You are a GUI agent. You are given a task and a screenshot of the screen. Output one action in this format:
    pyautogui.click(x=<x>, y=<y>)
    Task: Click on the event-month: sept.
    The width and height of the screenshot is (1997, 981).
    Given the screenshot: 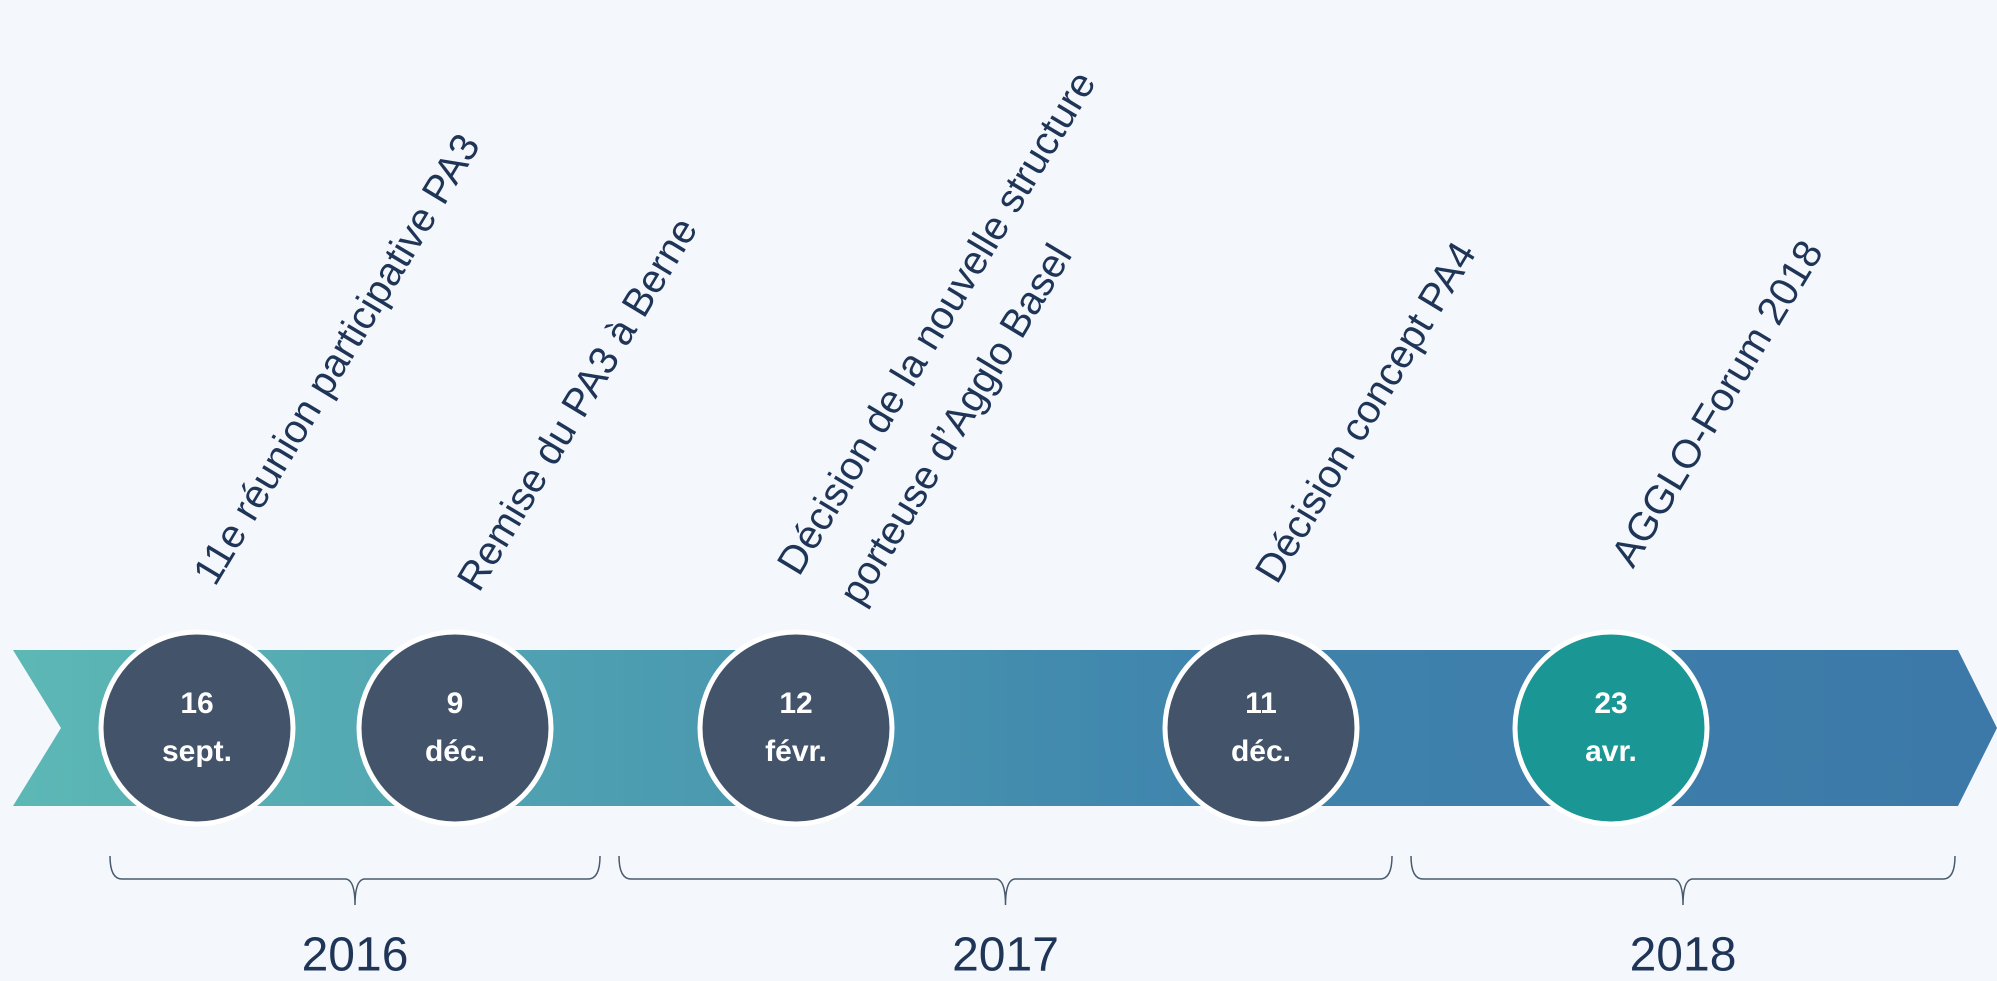 What is the action you would take?
    pyautogui.click(x=197, y=751)
    